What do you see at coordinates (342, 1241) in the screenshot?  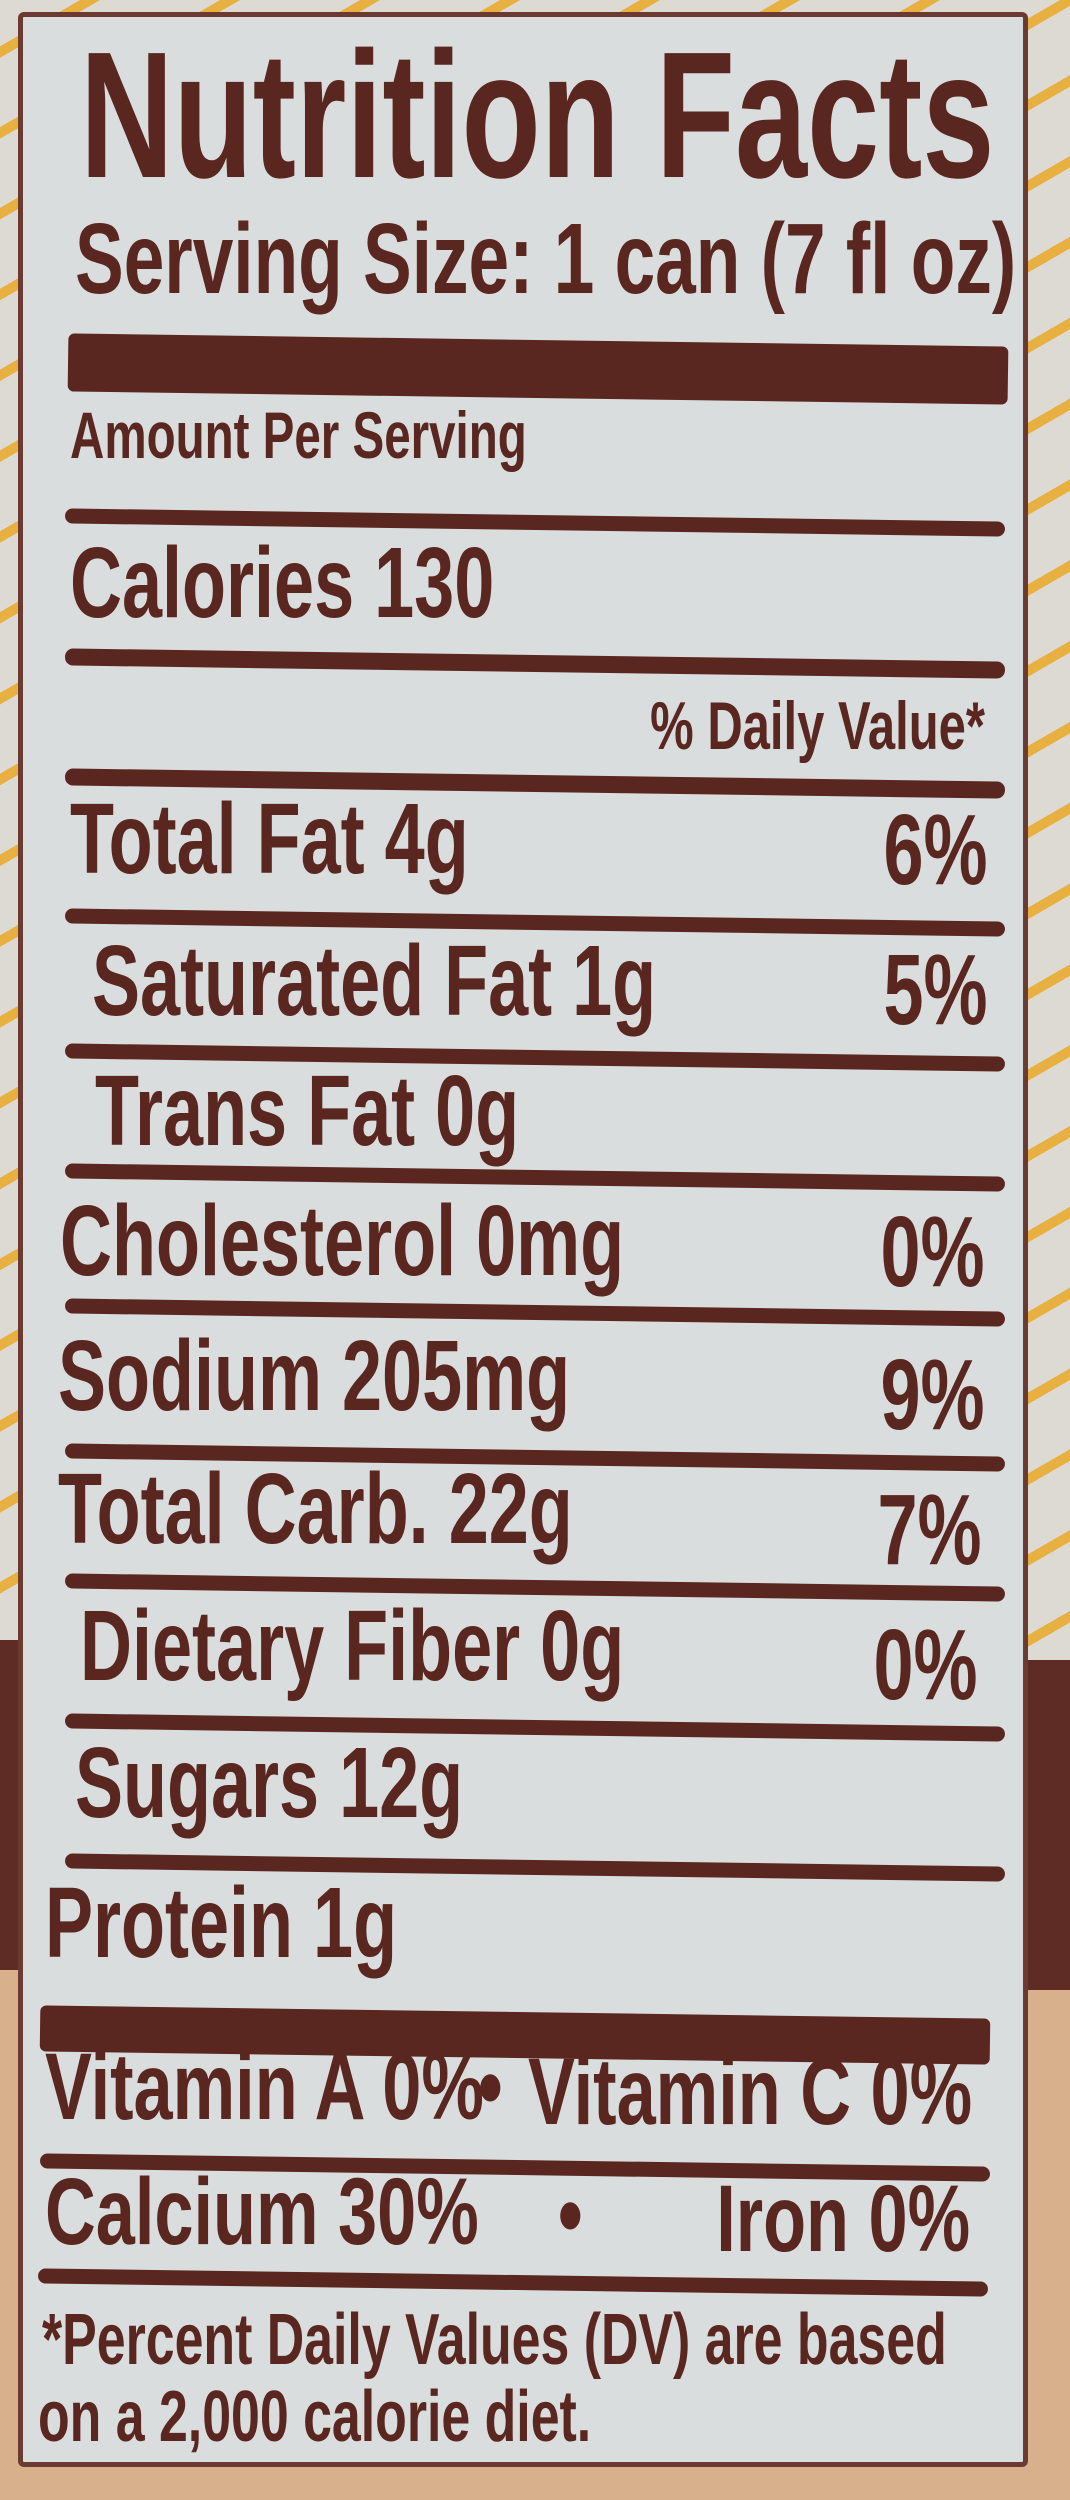 I see `nutrient-cholesterol: Cholesterol 0mg` at bounding box center [342, 1241].